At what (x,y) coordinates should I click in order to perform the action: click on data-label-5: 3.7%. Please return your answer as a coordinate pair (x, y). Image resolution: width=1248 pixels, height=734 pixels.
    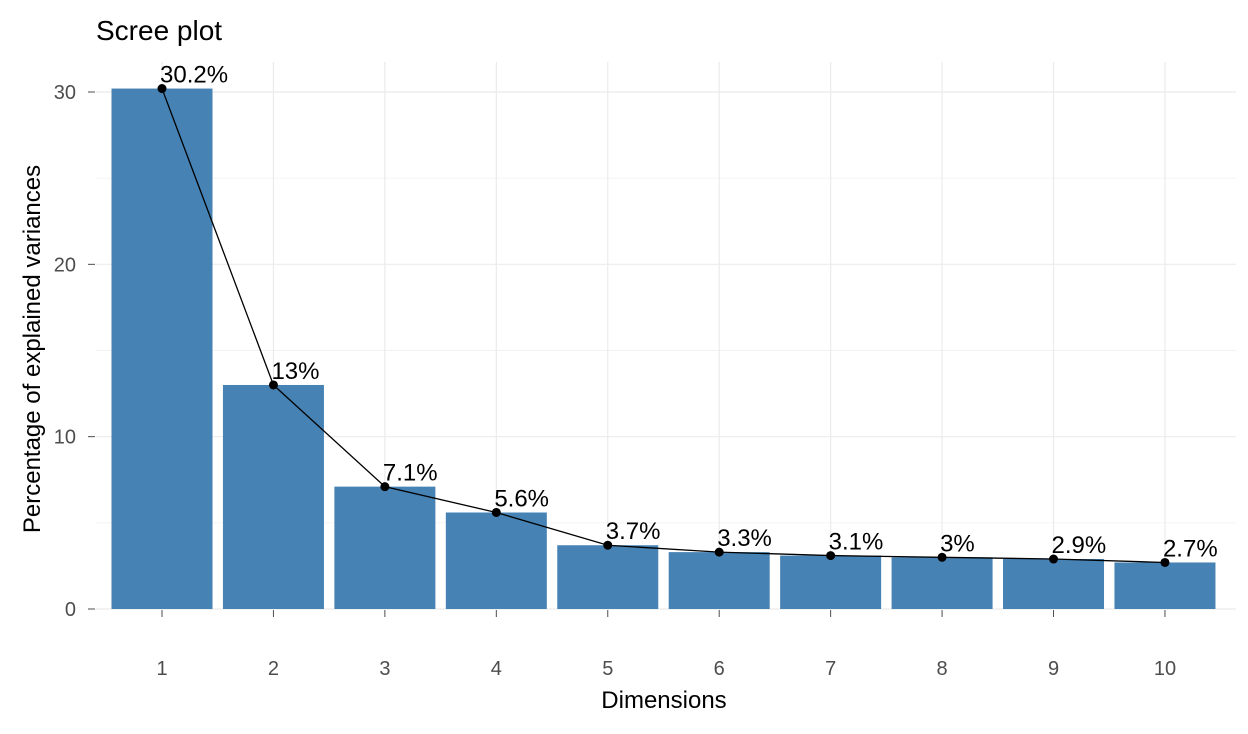
    Looking at the image, I should click on (633, 531).